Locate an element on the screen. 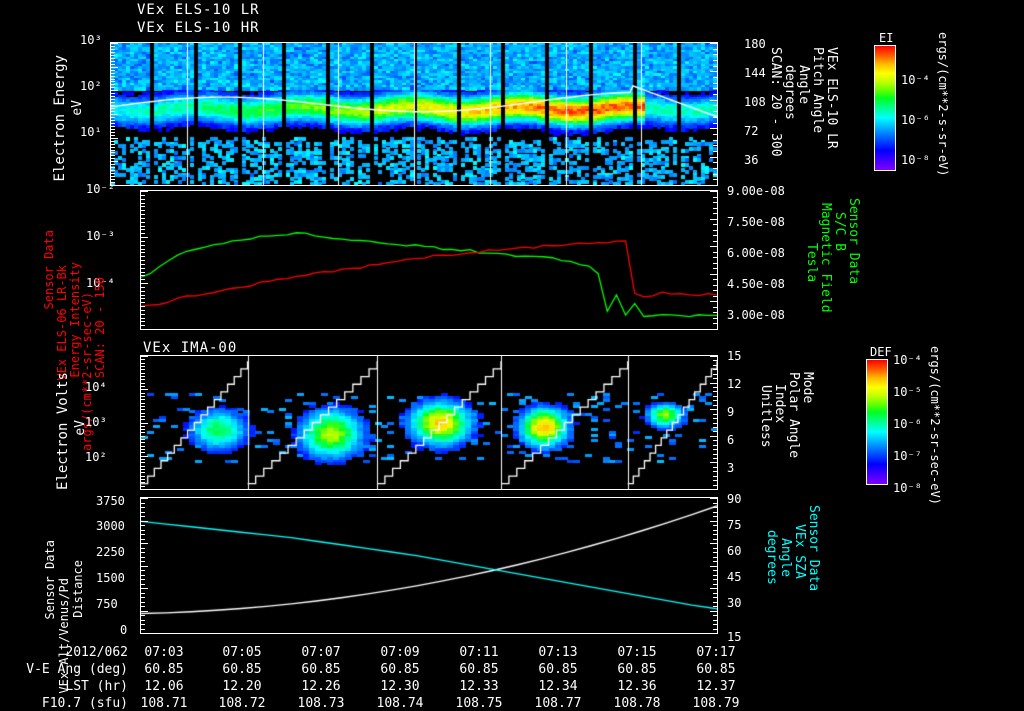 This screenshot has width=1024, height=711. colorbar1-gradient is located at coordinates (885, 108).